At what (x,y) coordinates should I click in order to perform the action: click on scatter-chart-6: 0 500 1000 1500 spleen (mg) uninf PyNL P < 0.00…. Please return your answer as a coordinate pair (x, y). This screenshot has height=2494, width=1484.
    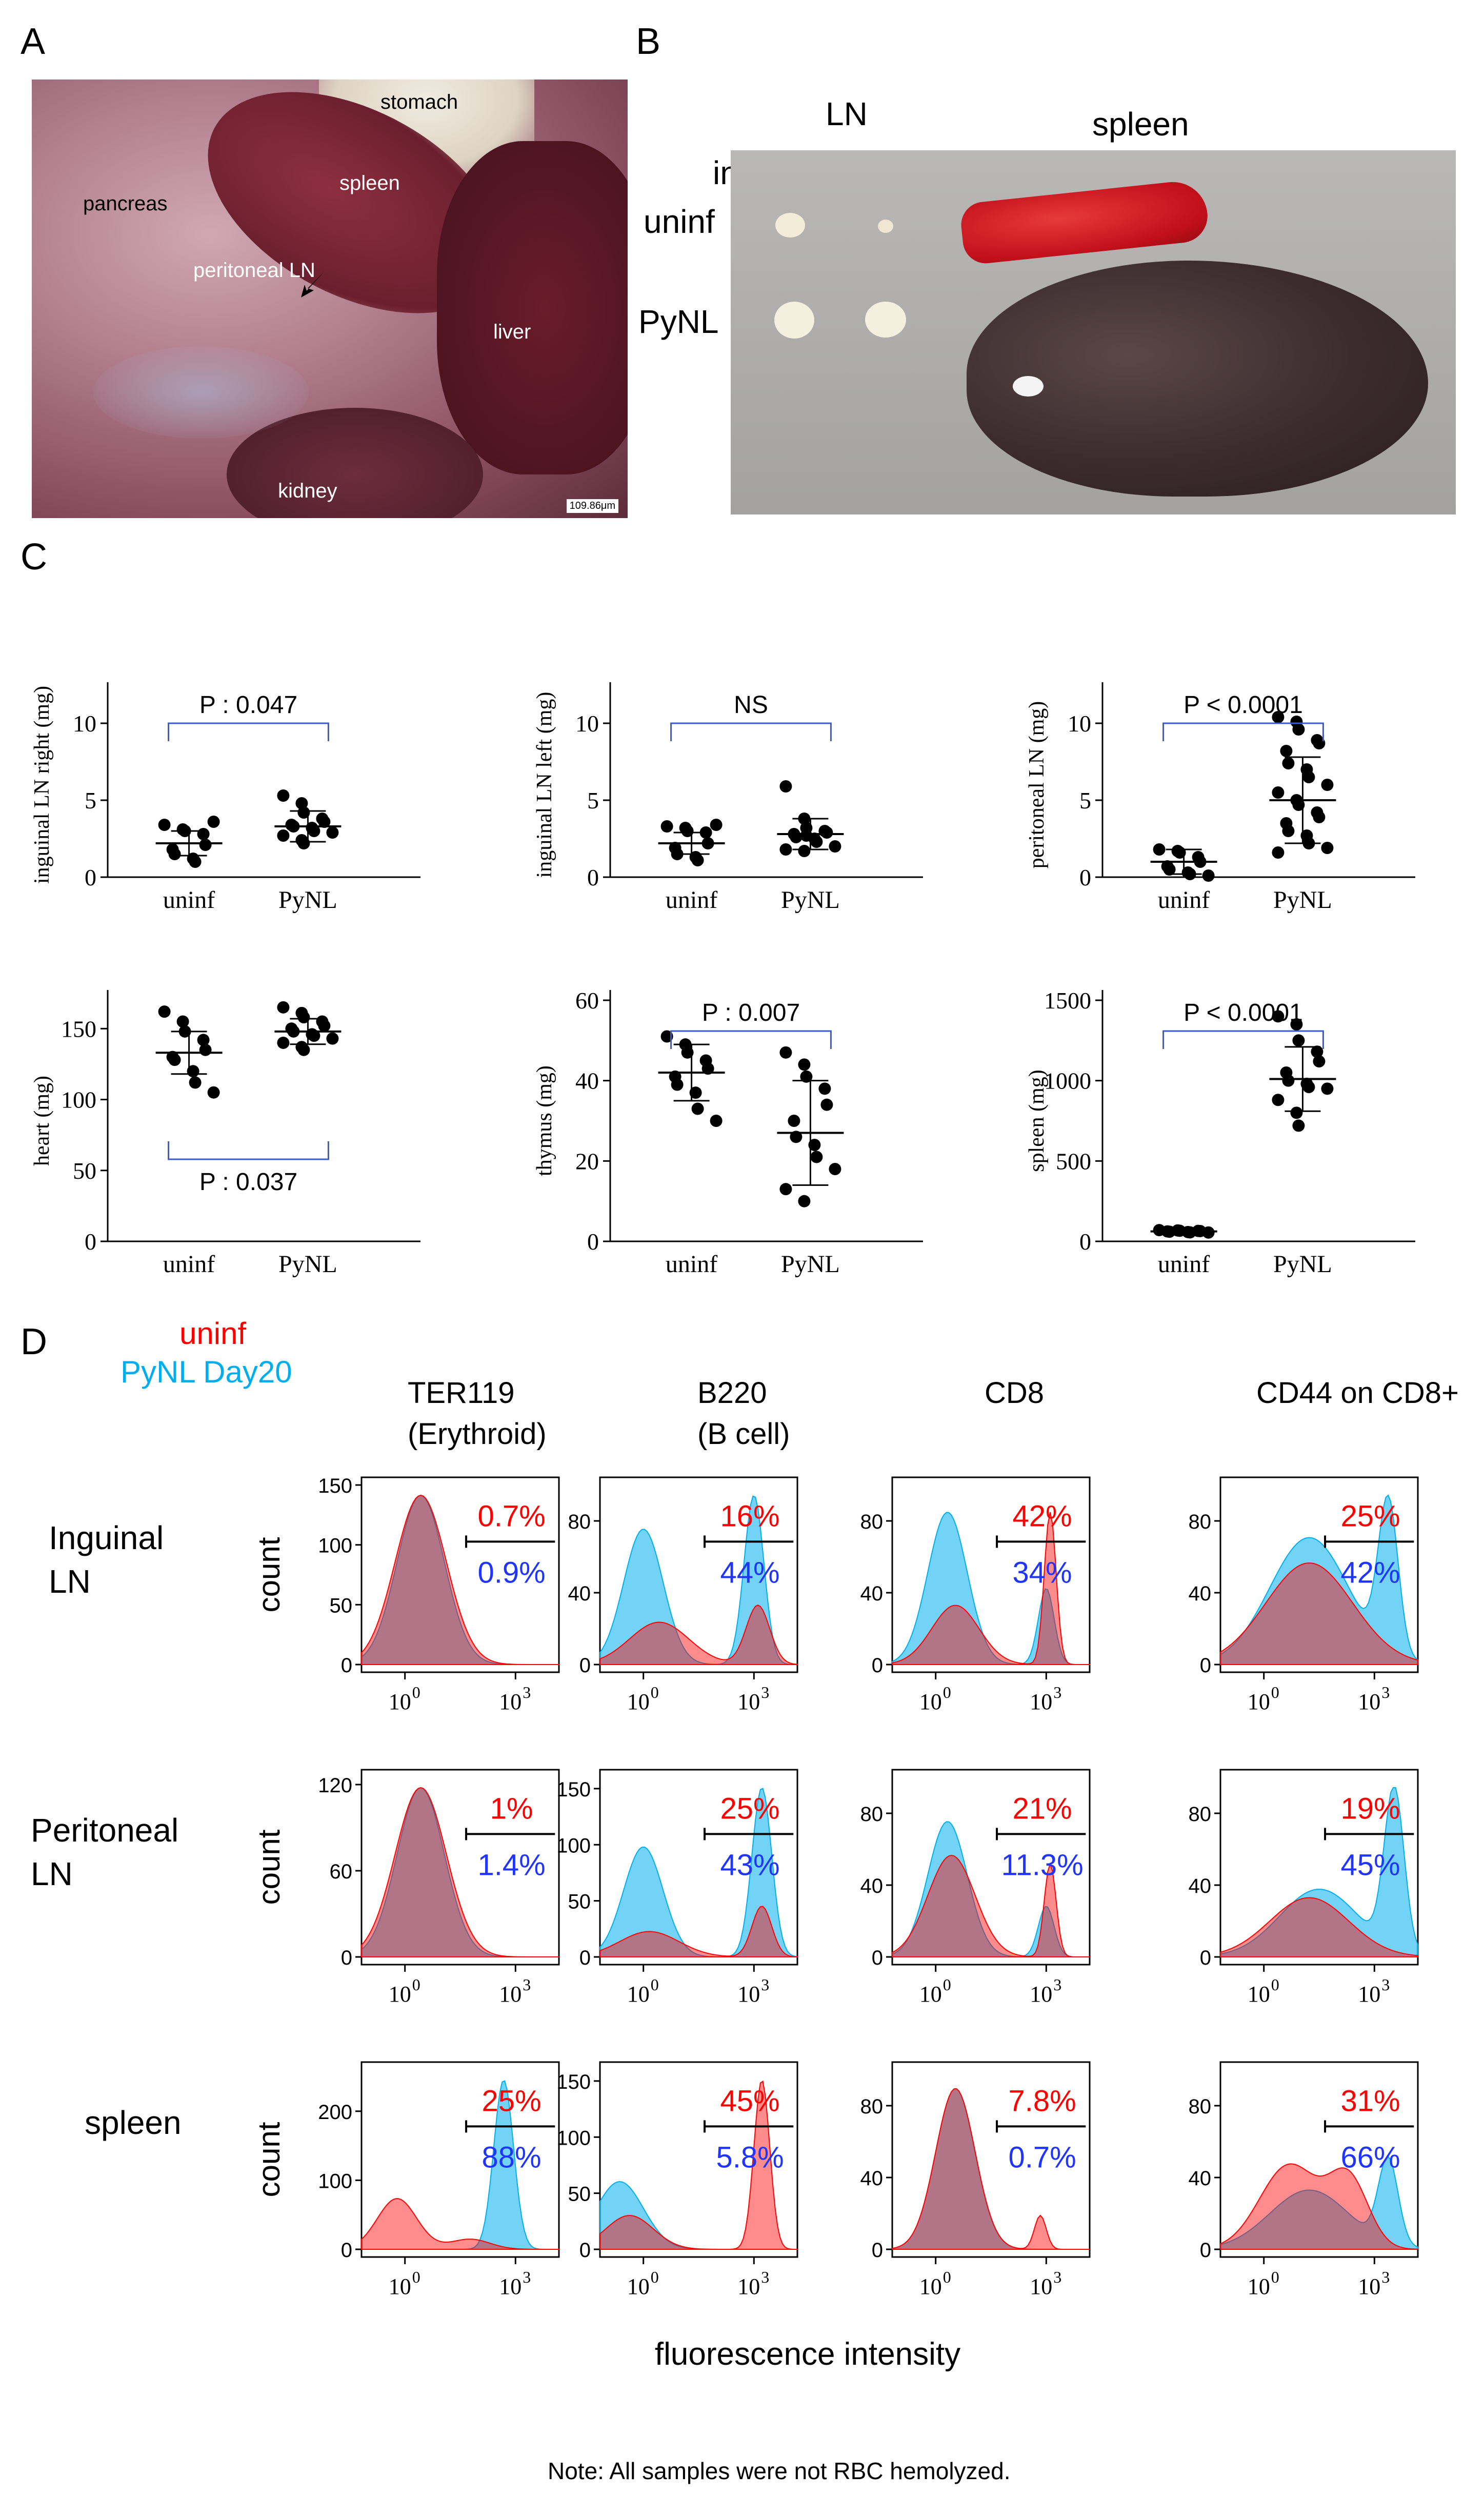
    Looking at the image, I should click on (1220, 1132).